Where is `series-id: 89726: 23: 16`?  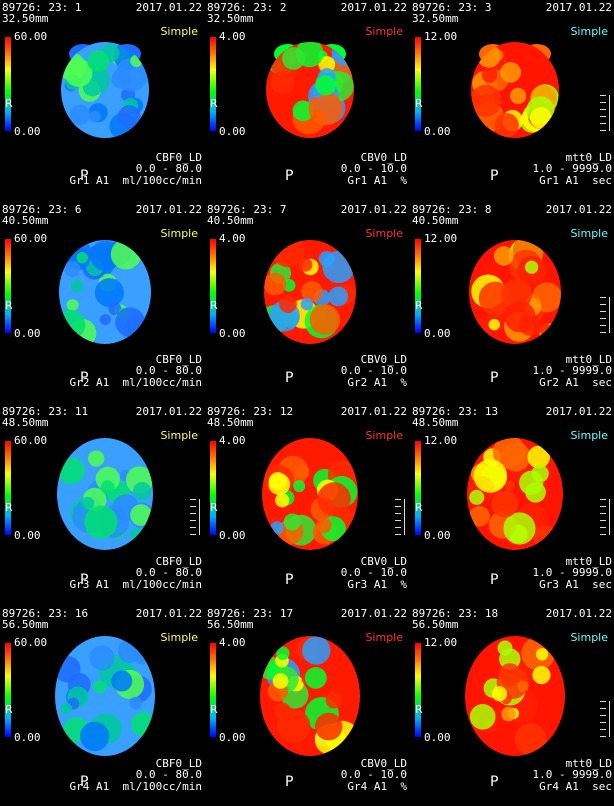
series-id: 89726: 23: 16 is located at coordinates (45, 613).